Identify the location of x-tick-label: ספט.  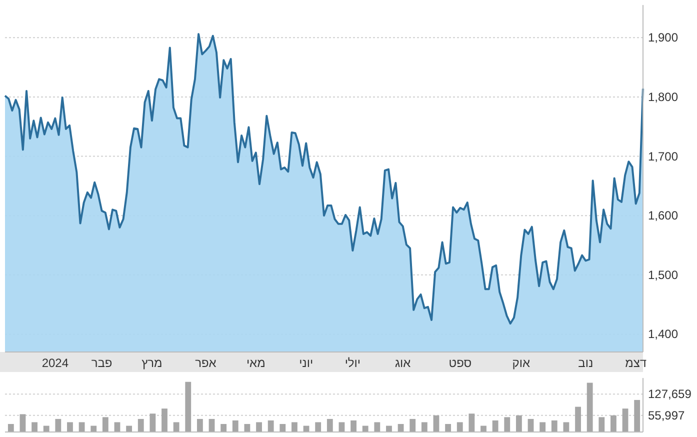
(460, 363).